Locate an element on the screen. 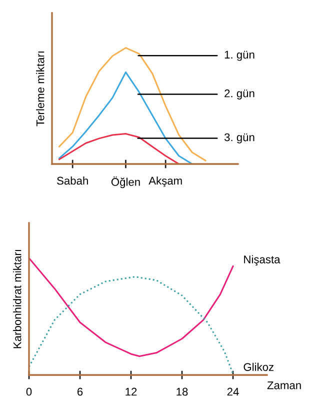 The width and height of the screenshot is (322, 404). series-label: Nişasta is located at coordinates (262, 260).